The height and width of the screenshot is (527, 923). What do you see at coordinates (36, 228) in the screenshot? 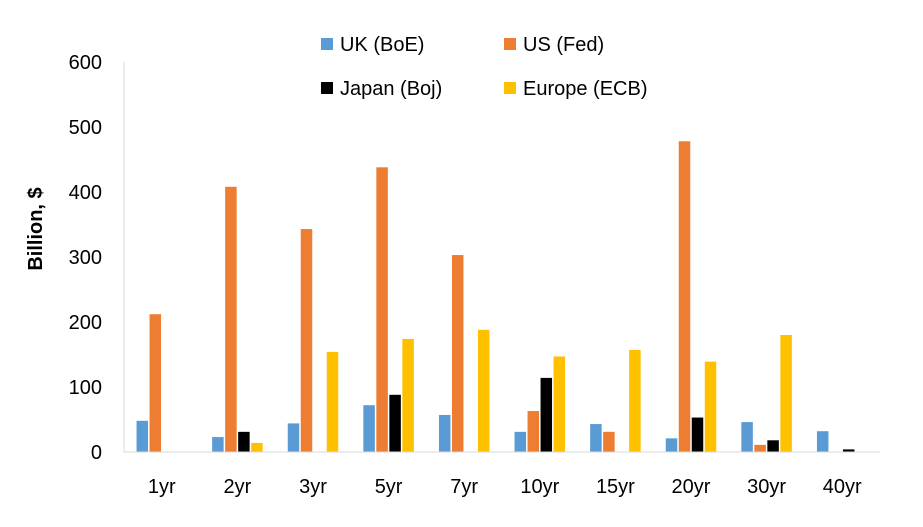
I see `y-axis-title: Billion, $` at bounding box center [36, 228].